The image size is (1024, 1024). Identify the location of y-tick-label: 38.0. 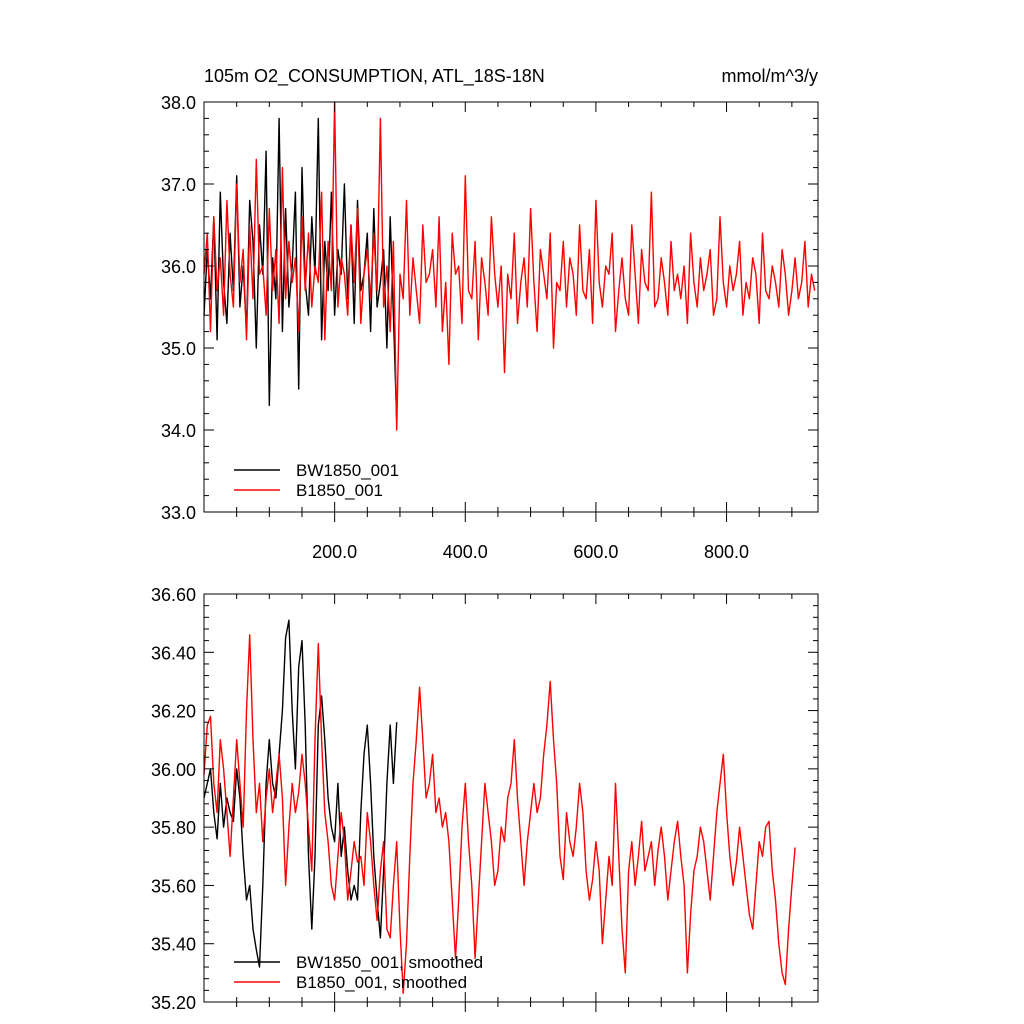
(178, 103).